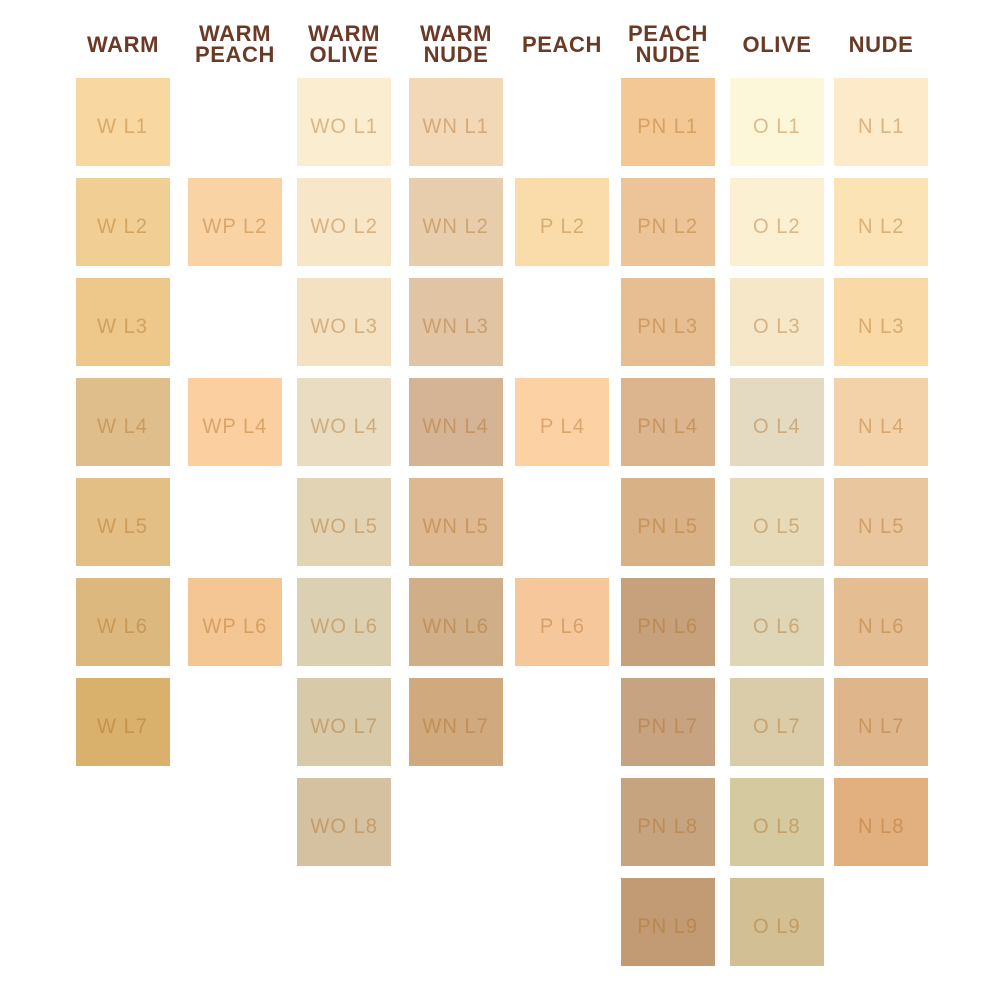  I want to click on swatch-p-l4: P L4, so click(562, 422).